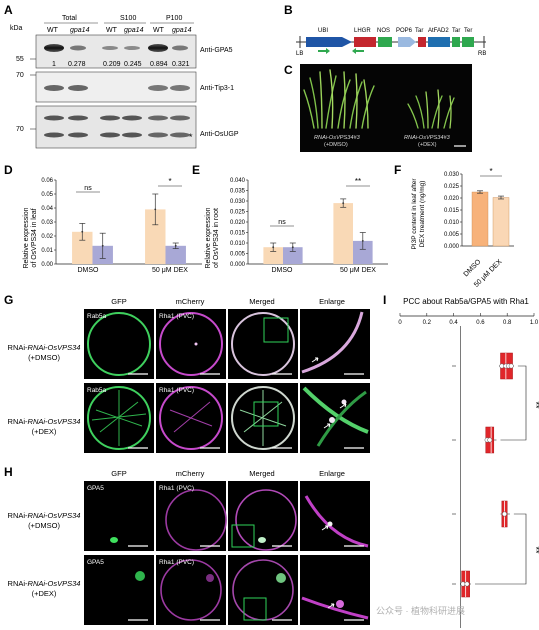 The height and width of the screenshot is (630, 539). I want to click on panel-g-row1-treat: (+DMSO), so click(44, 357).